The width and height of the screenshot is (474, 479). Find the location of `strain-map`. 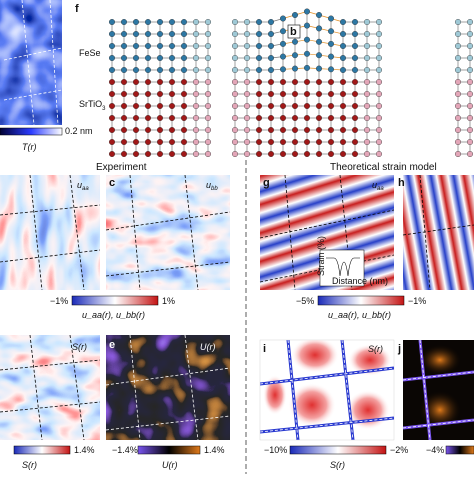

strain-map is located at coordinates (168, 232).